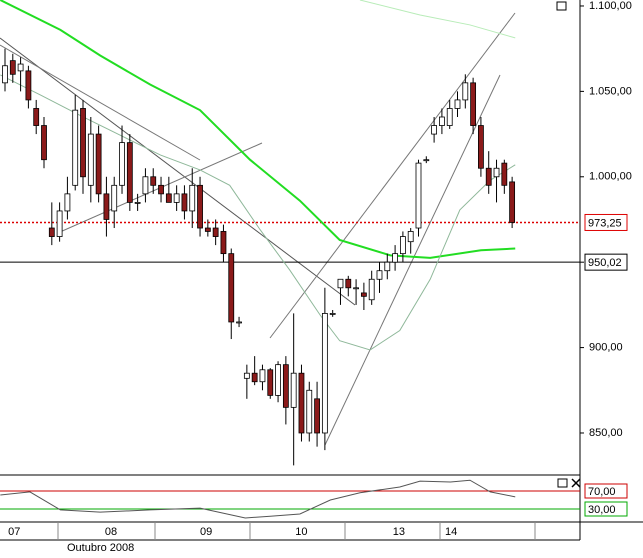 The image size is (643, 558). Describe the element at coordinates (602, 492) in the screenshot. I see `level-label: 70,00` at that location.